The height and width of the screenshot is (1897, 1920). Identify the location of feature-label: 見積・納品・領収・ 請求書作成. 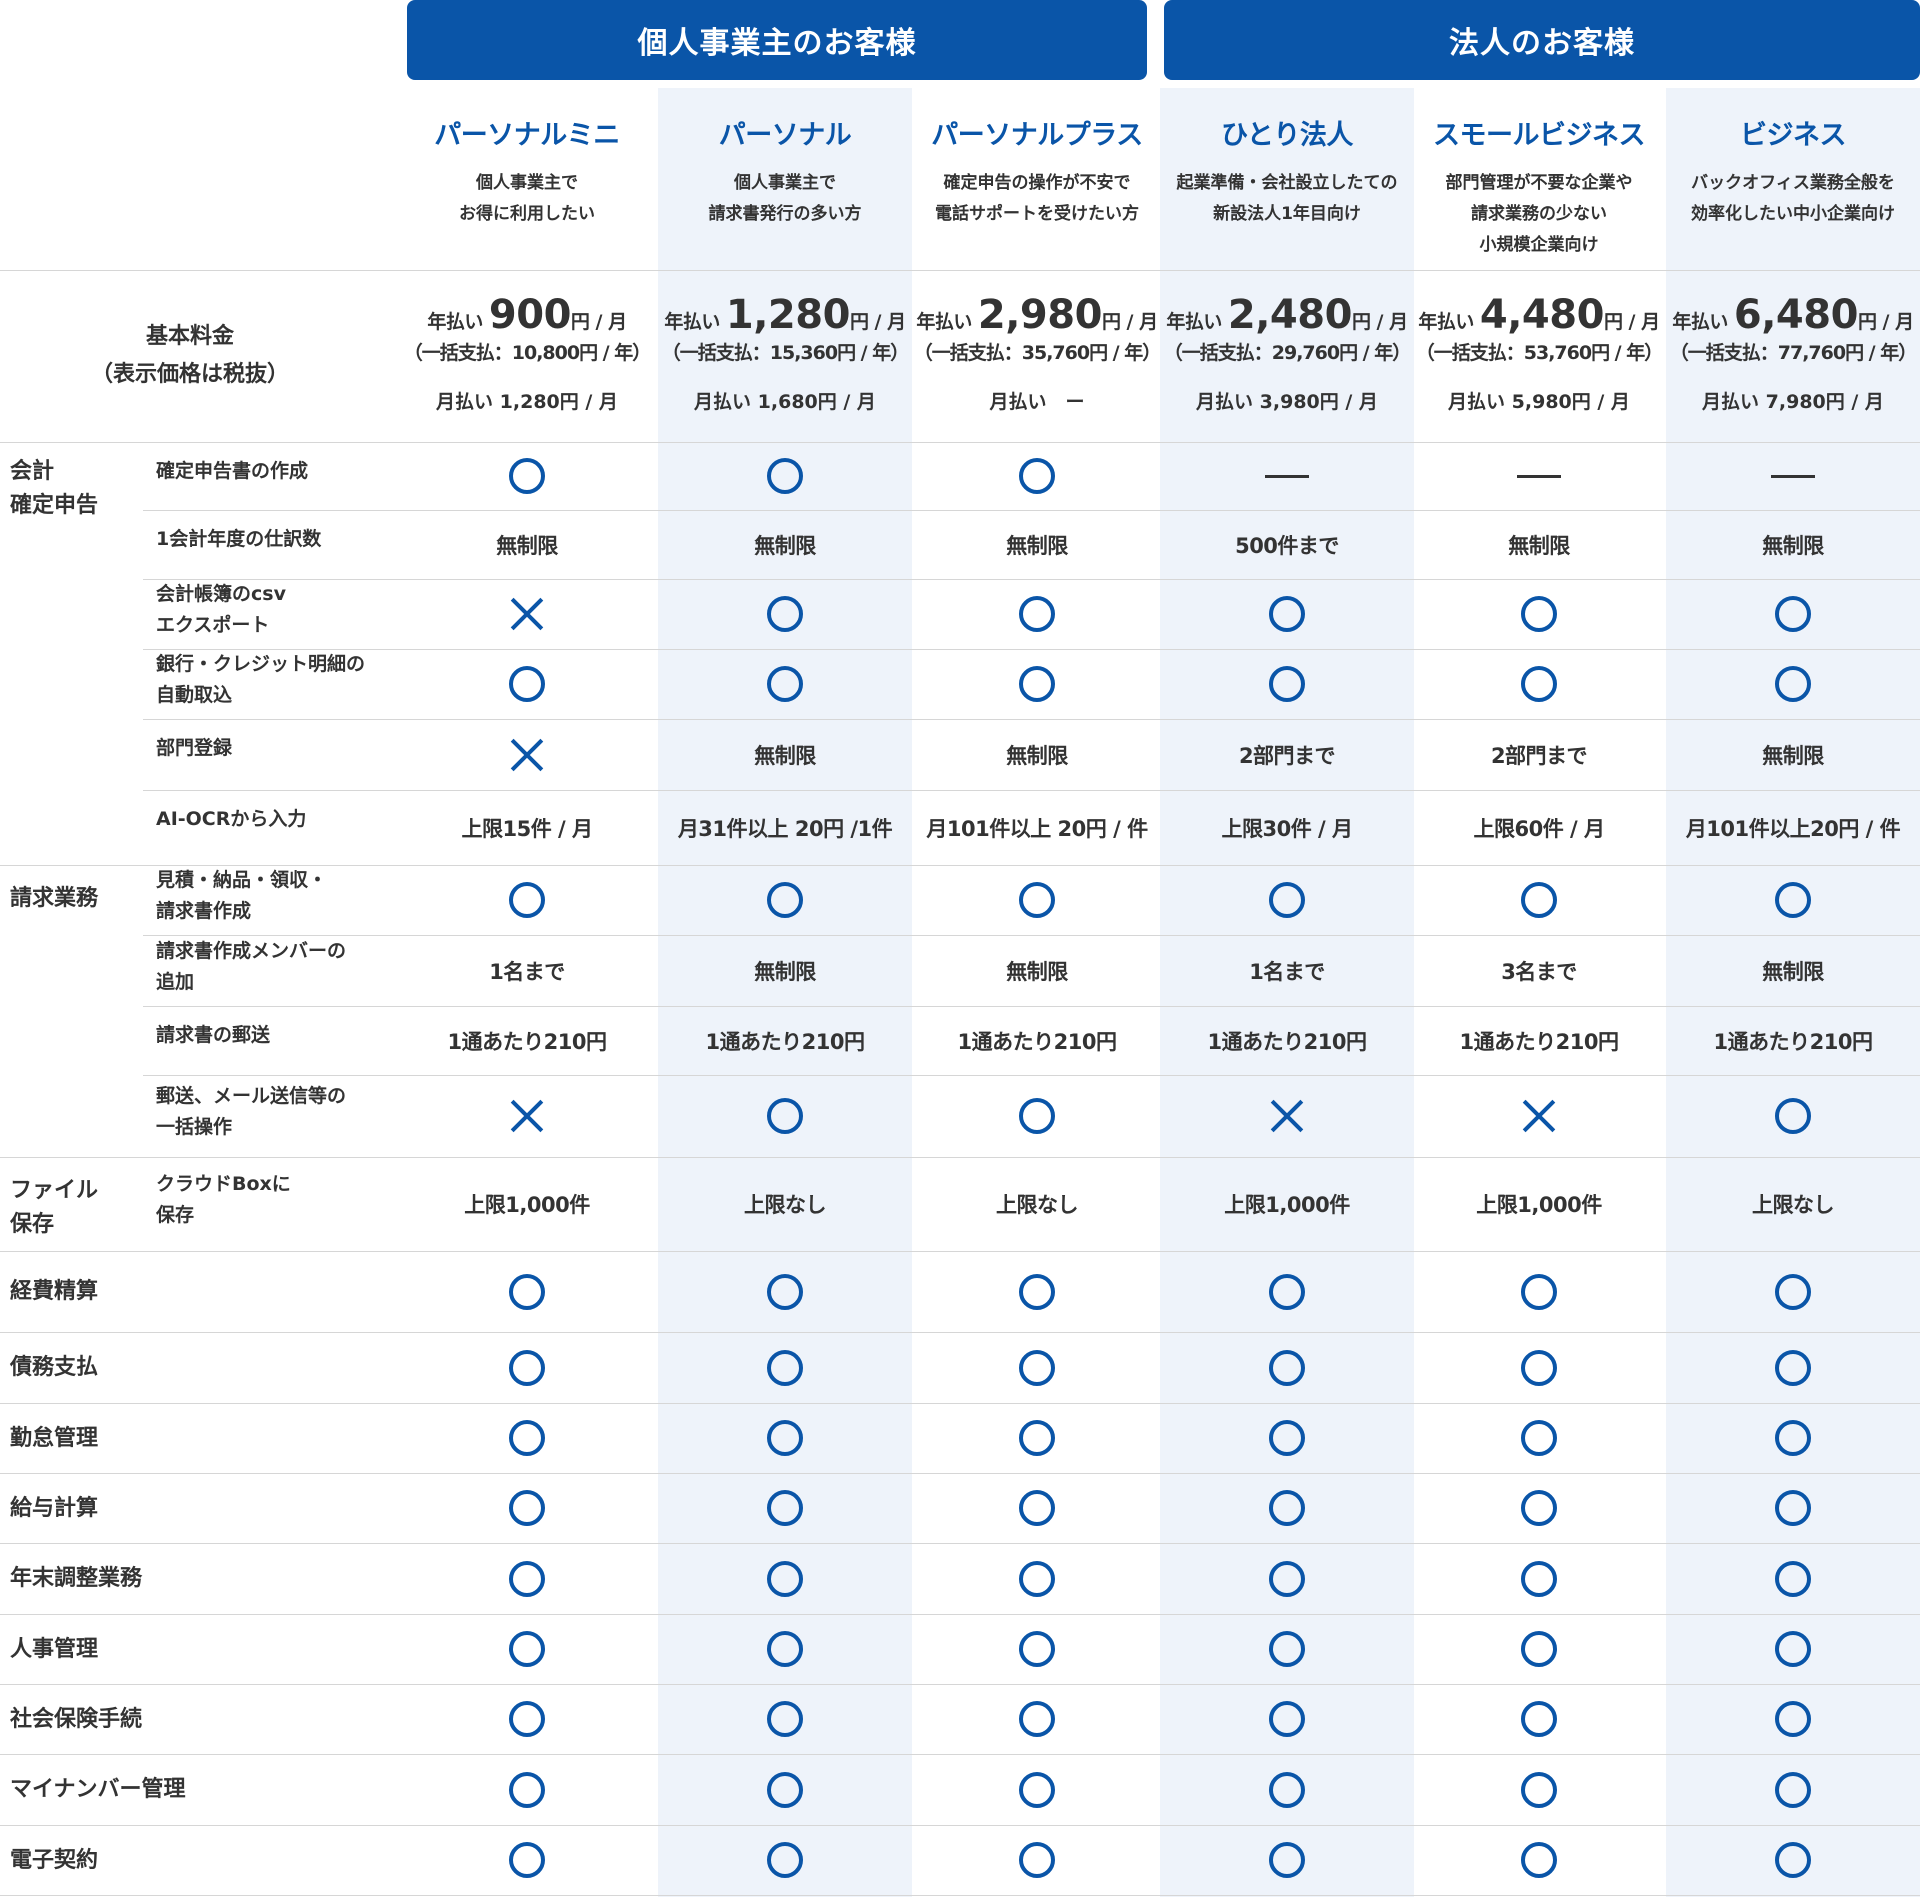
(271, 896).